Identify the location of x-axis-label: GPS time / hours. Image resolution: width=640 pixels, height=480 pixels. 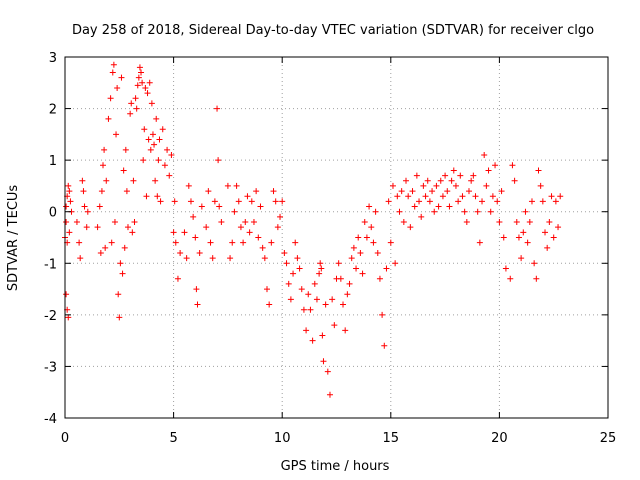
(335, 466).